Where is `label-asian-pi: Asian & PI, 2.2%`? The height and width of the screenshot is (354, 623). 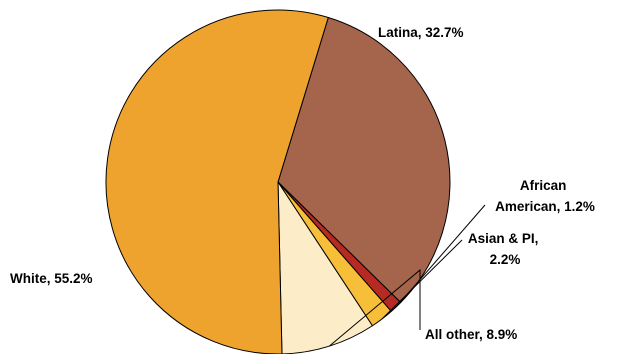
label-asian-pi: Asian & PI, 2.2% is located at coordinates (505, 249).